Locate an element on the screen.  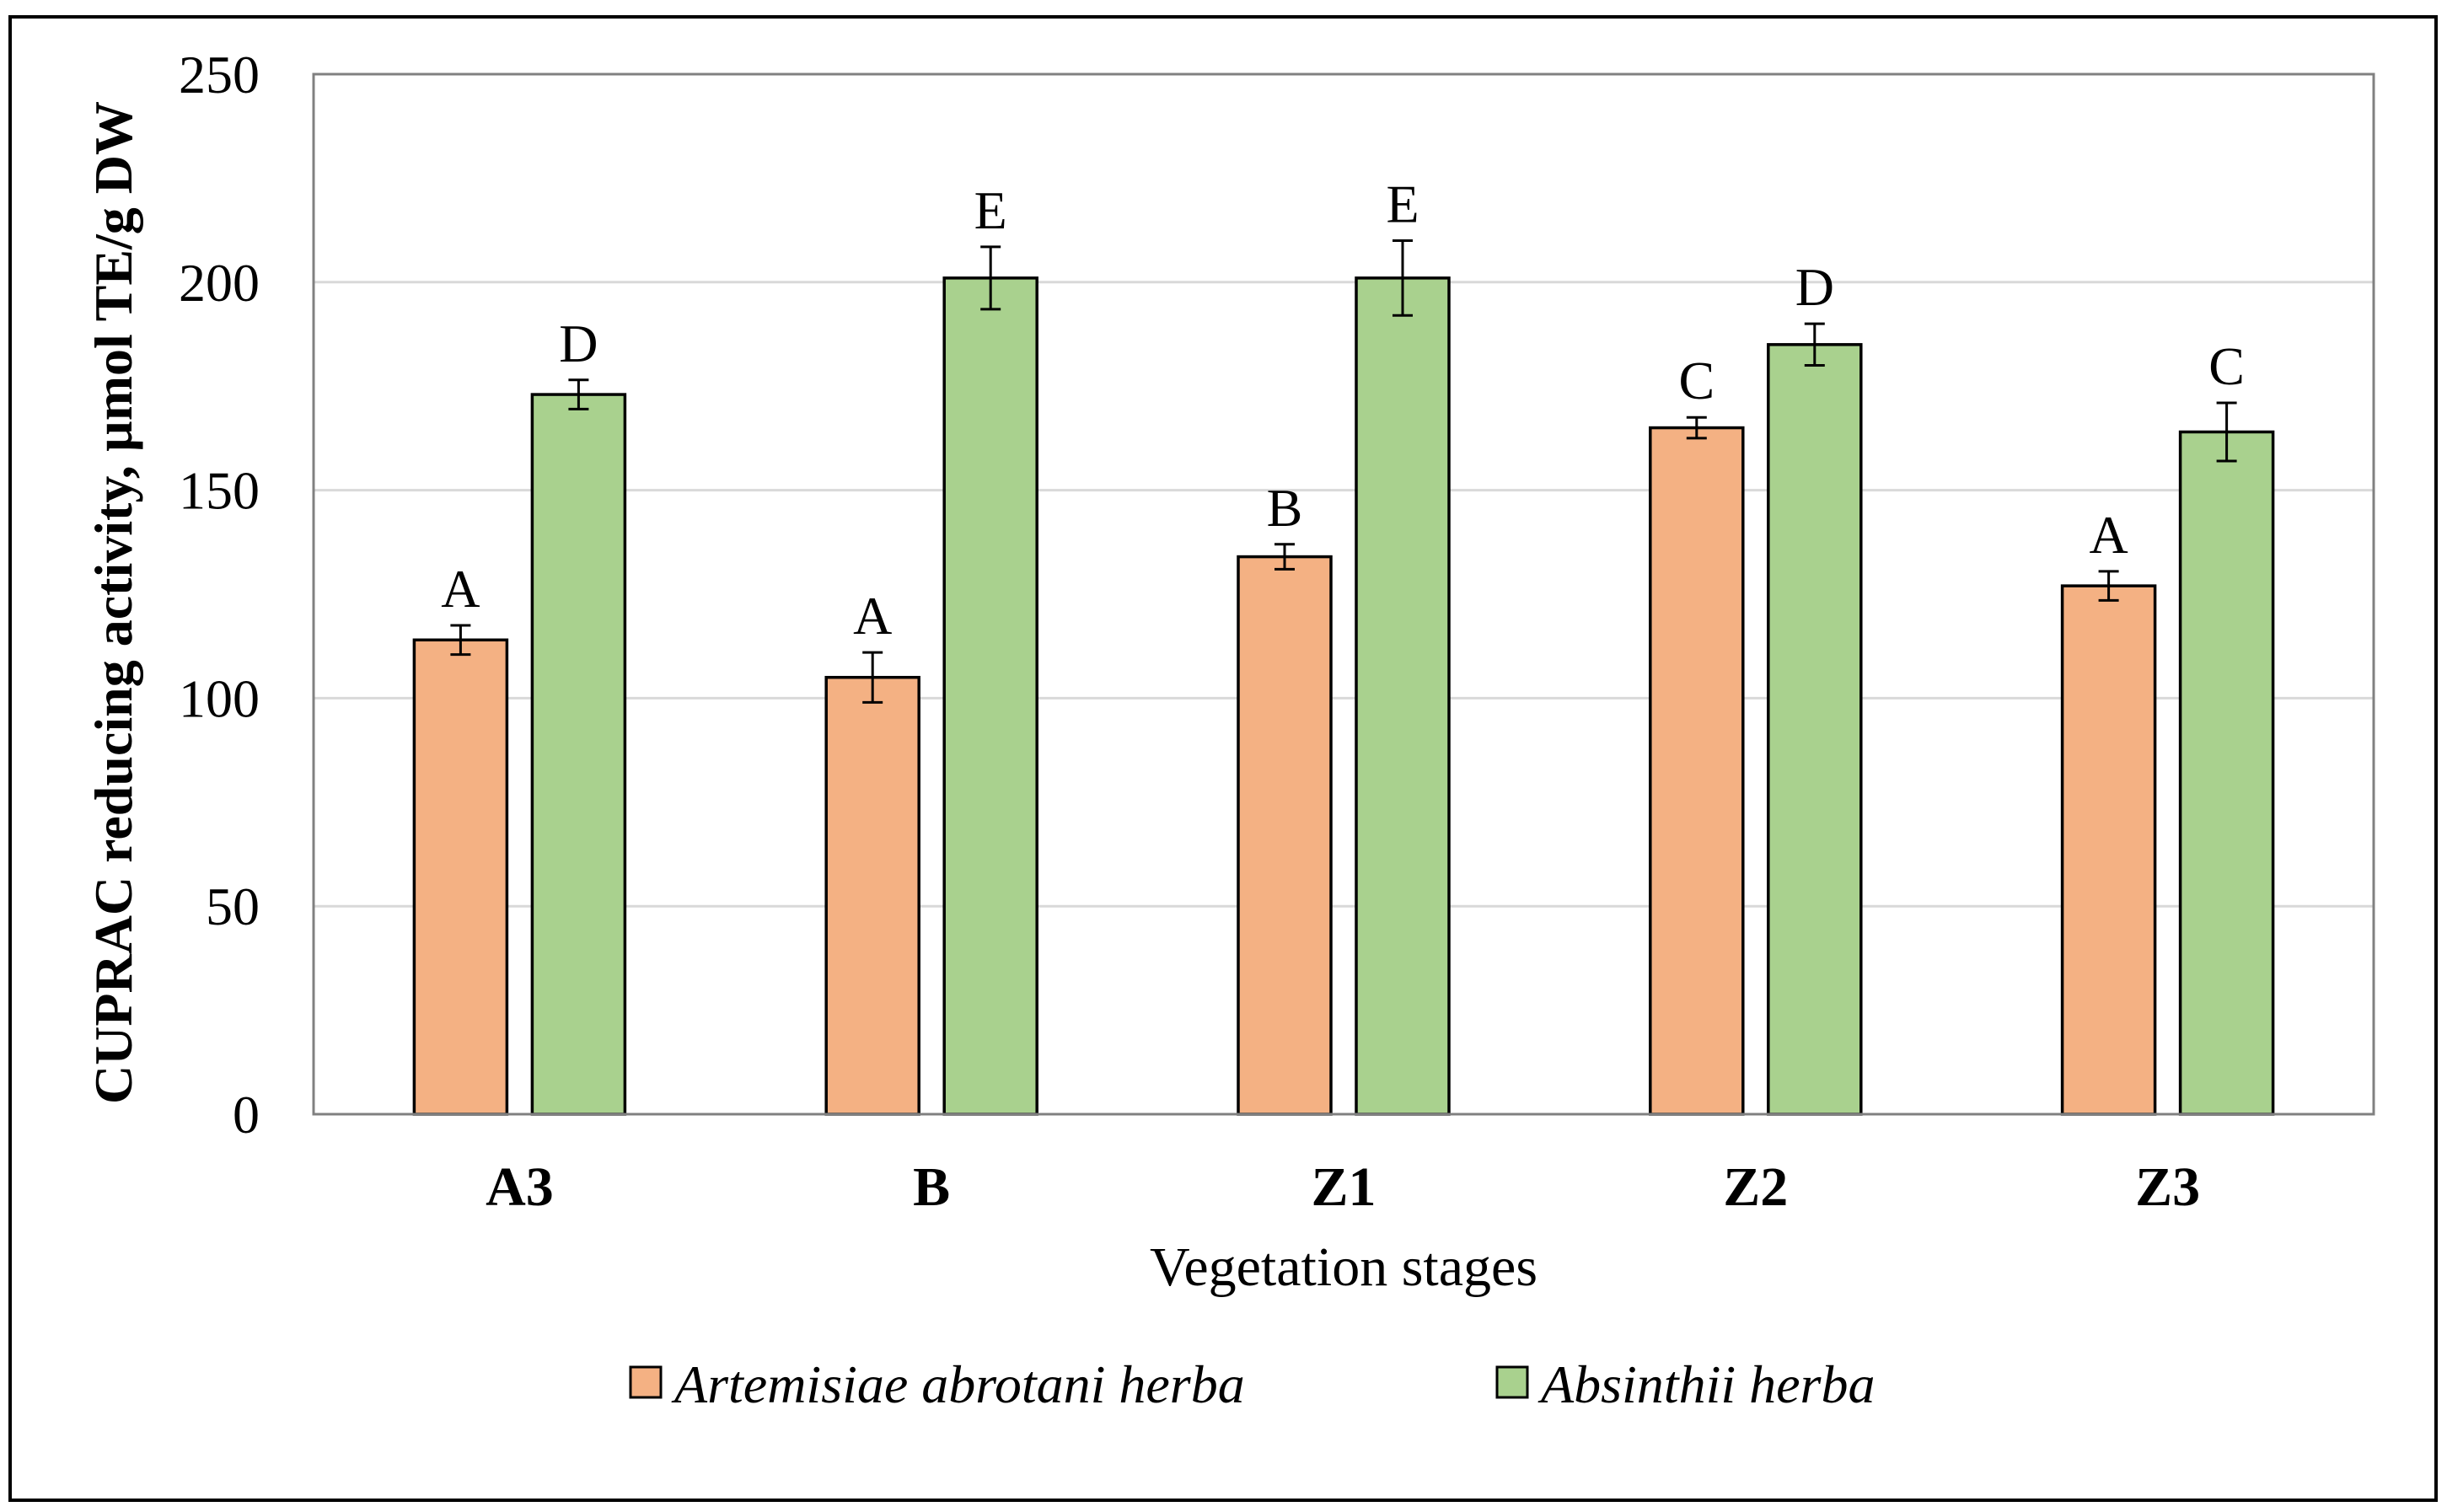
y-axis-ticks: 0 50 100 150 200 250 is located at coordinates (219, 595).